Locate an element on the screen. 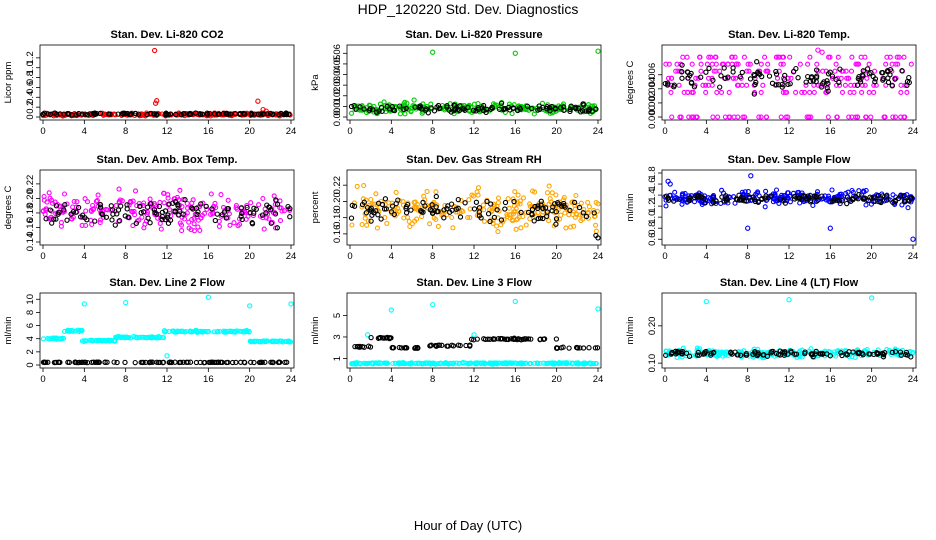 This screenshot has width=936, height=540. y-tick-label: 0.04 is located at coordinates (337, 74).